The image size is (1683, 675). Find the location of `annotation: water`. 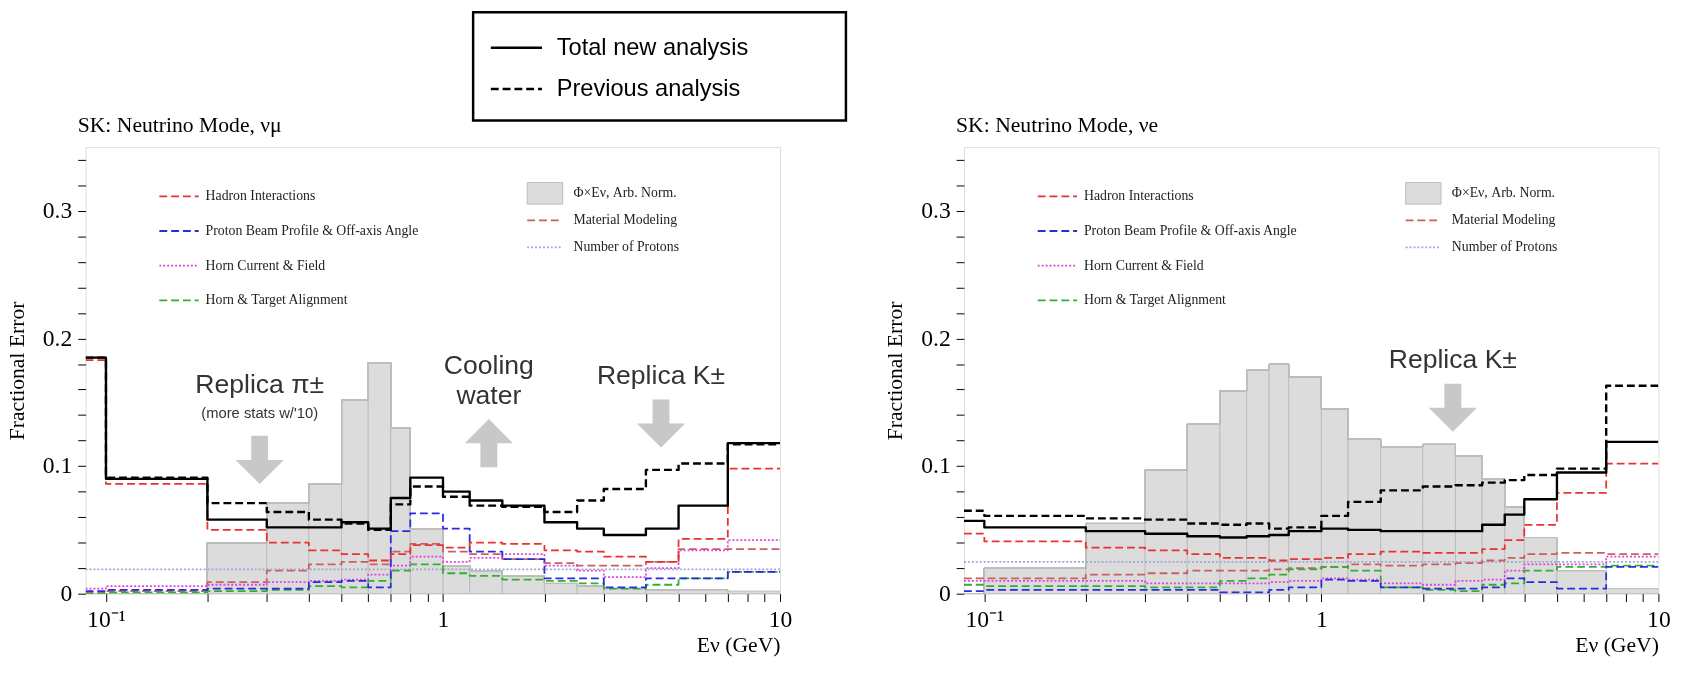

annotation: water is located at coordinates (488, 394).